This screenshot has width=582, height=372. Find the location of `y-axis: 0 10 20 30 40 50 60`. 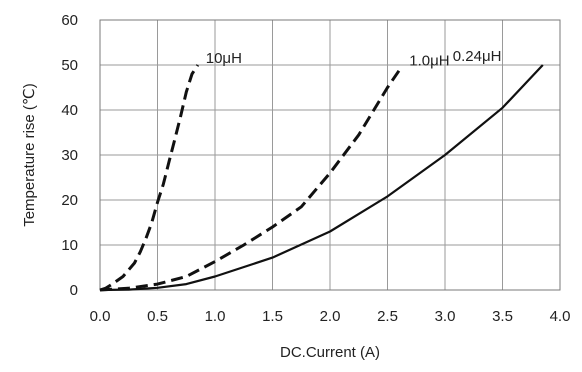

y-axis: 0 10 20 30 40 50 60 is located at coordinates (69, 155).